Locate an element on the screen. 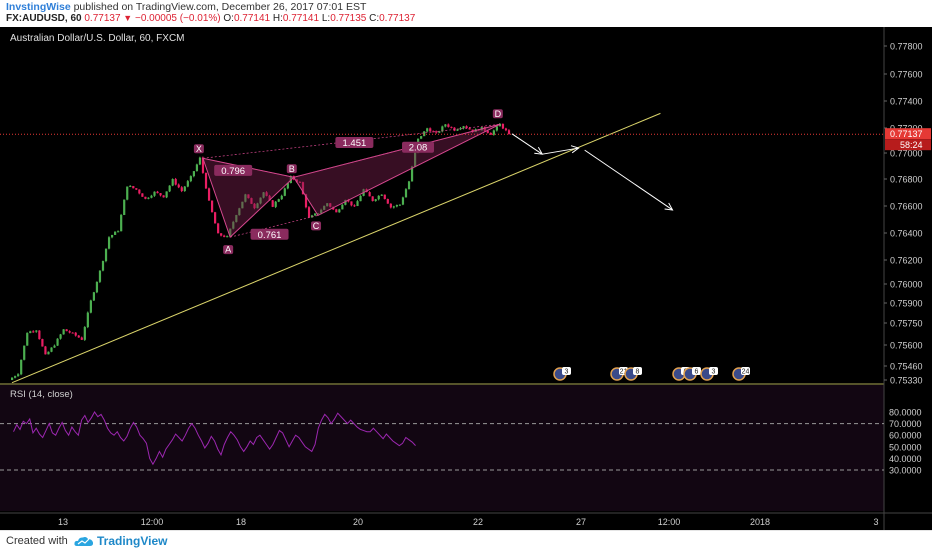 The height and width of the screenshot is (550, 932). price-tick-label: 0.76600 is located at coordinates (906, 207).